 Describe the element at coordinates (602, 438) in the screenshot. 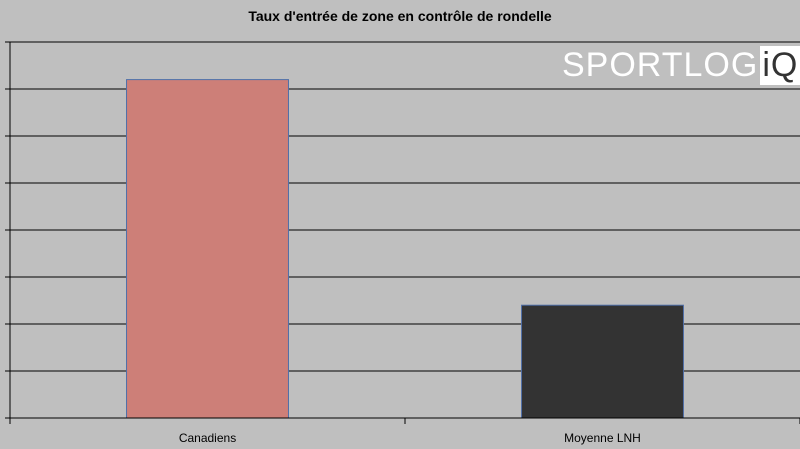

I see `x-tick-label: Moyenne LNH` at that location.